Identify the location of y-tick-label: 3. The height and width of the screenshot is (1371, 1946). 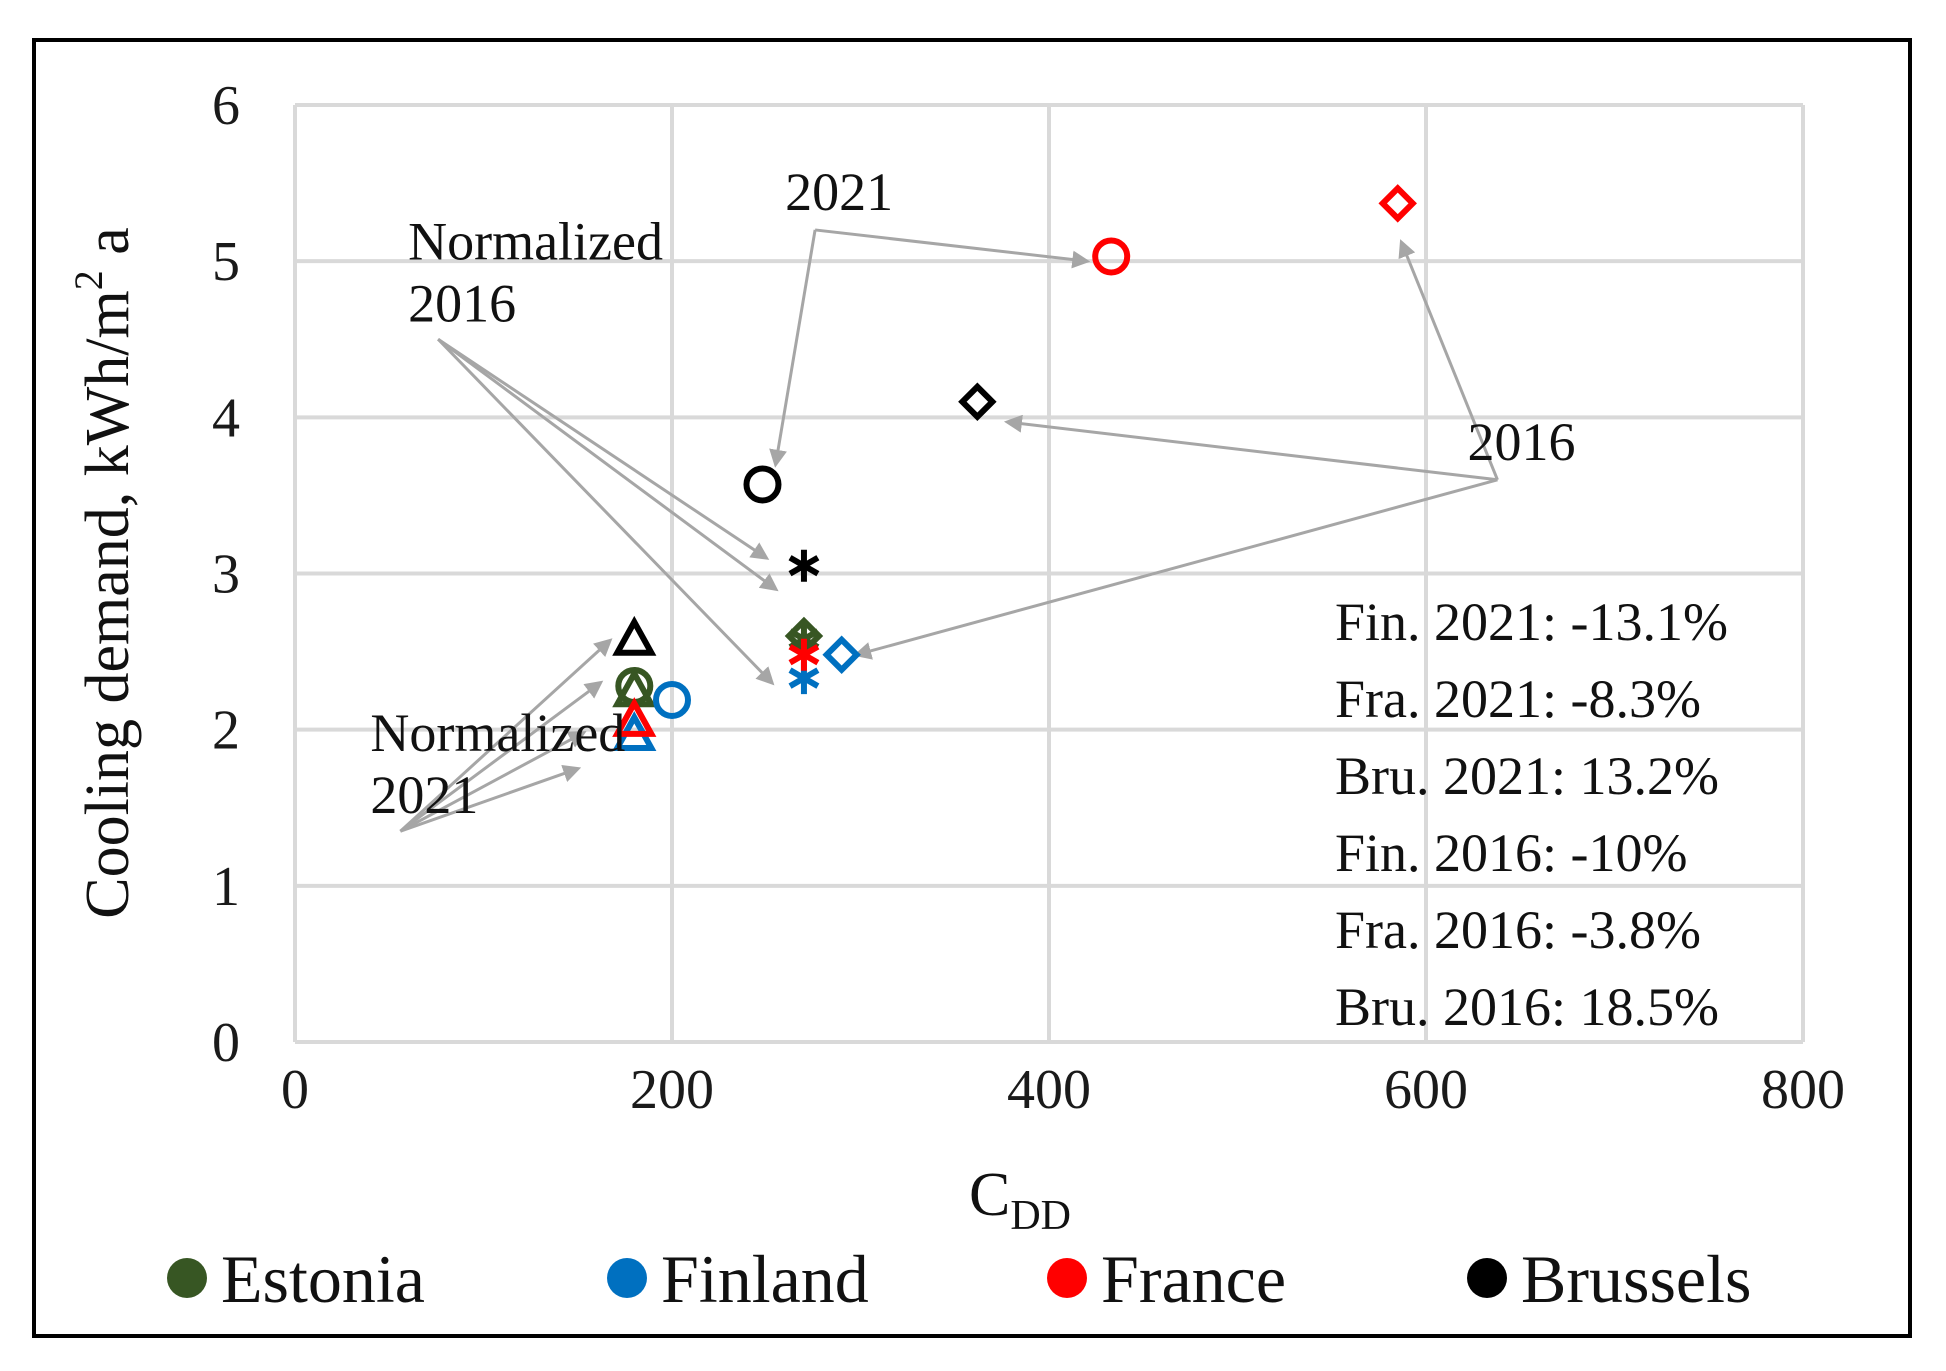
(226, 575).